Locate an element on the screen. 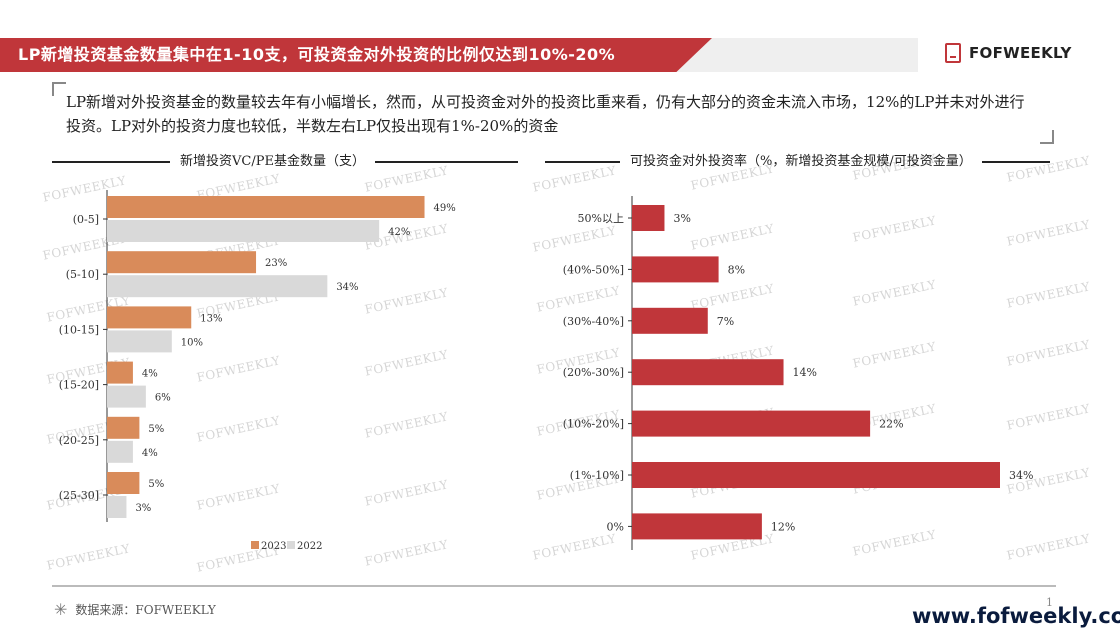 This screenshot has width=1120, height=630. page-title: LP新增投资基金数量集中在1-10支，可投资金对外投资的比例仅达到10%-20% is located at coordinates (356, 55).